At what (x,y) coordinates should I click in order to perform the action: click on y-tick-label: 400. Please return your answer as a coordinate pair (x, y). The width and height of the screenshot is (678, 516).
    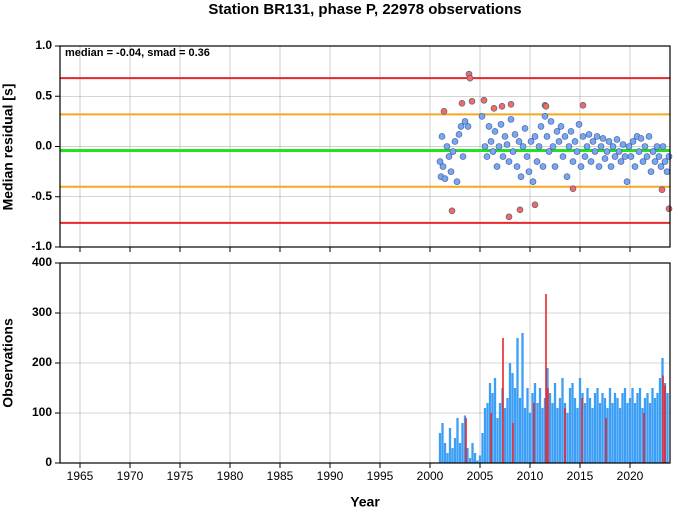
    Looking at the image, I should click on (42, 262).